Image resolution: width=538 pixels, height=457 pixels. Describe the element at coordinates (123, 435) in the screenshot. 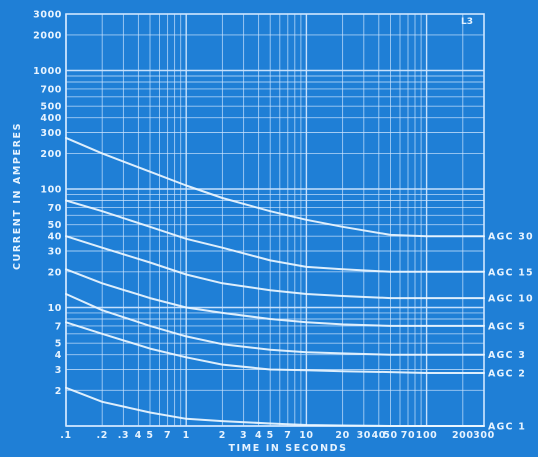

I see `x-tick-label: .3` at that location.